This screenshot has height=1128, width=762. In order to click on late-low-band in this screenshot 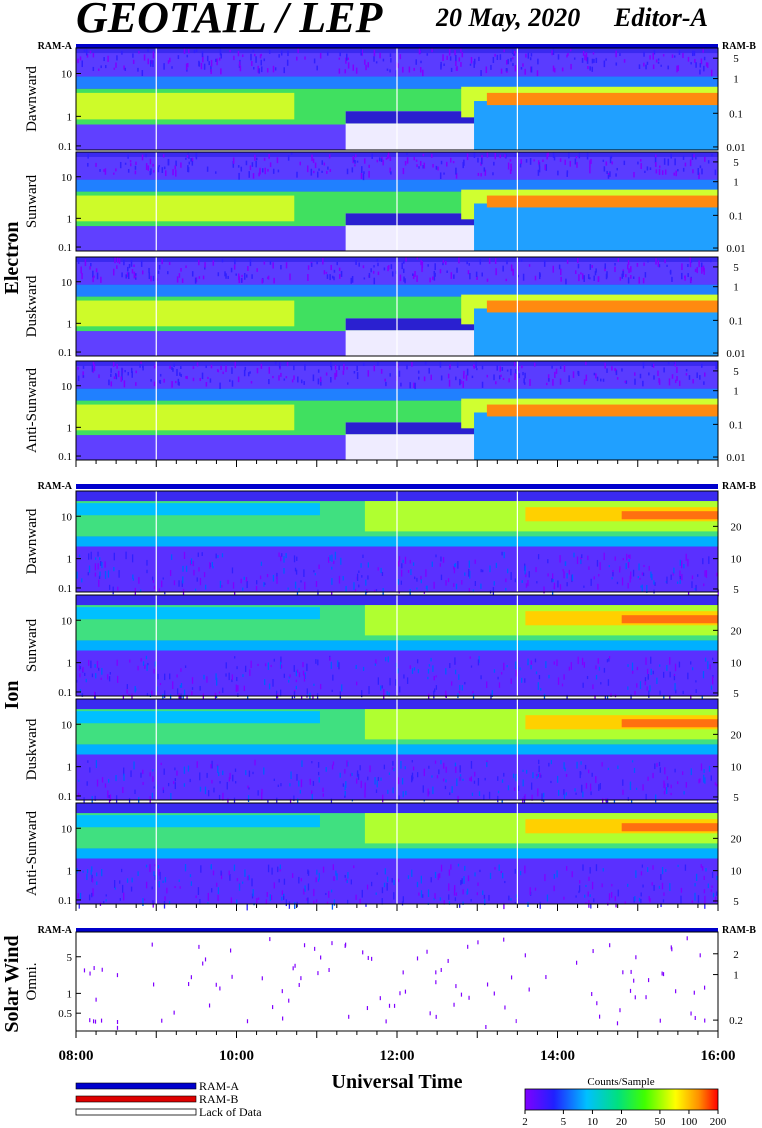, I will do `click(596, 436)`.